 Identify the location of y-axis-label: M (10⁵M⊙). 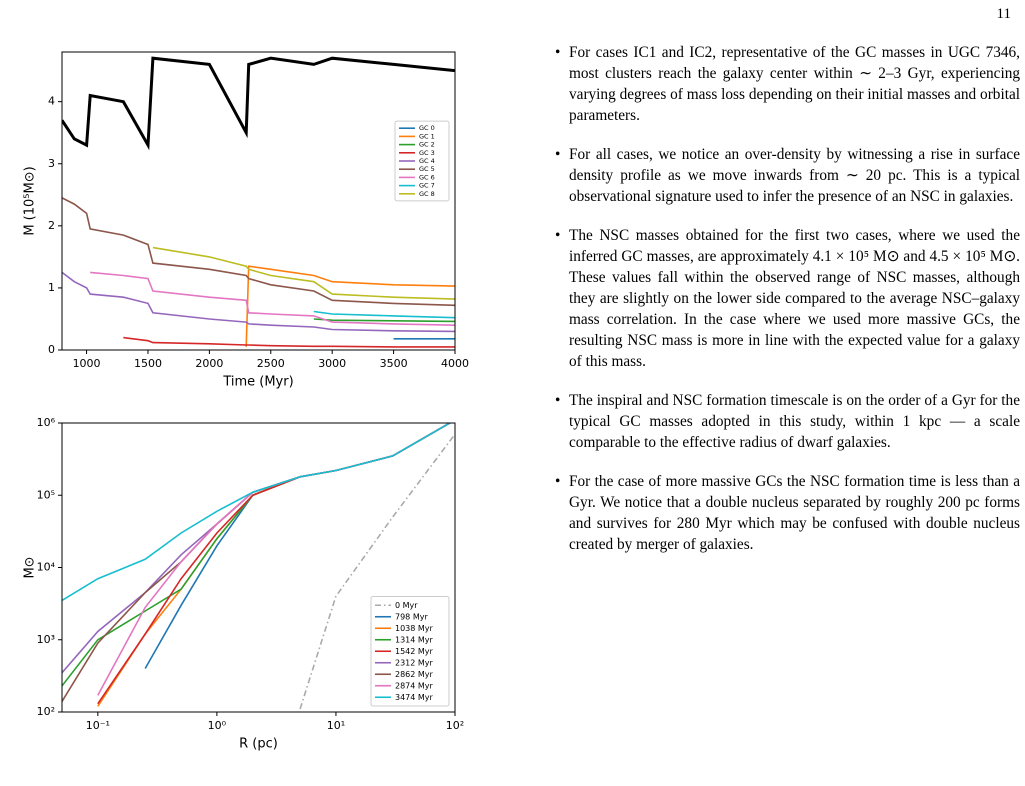
(30, 200).